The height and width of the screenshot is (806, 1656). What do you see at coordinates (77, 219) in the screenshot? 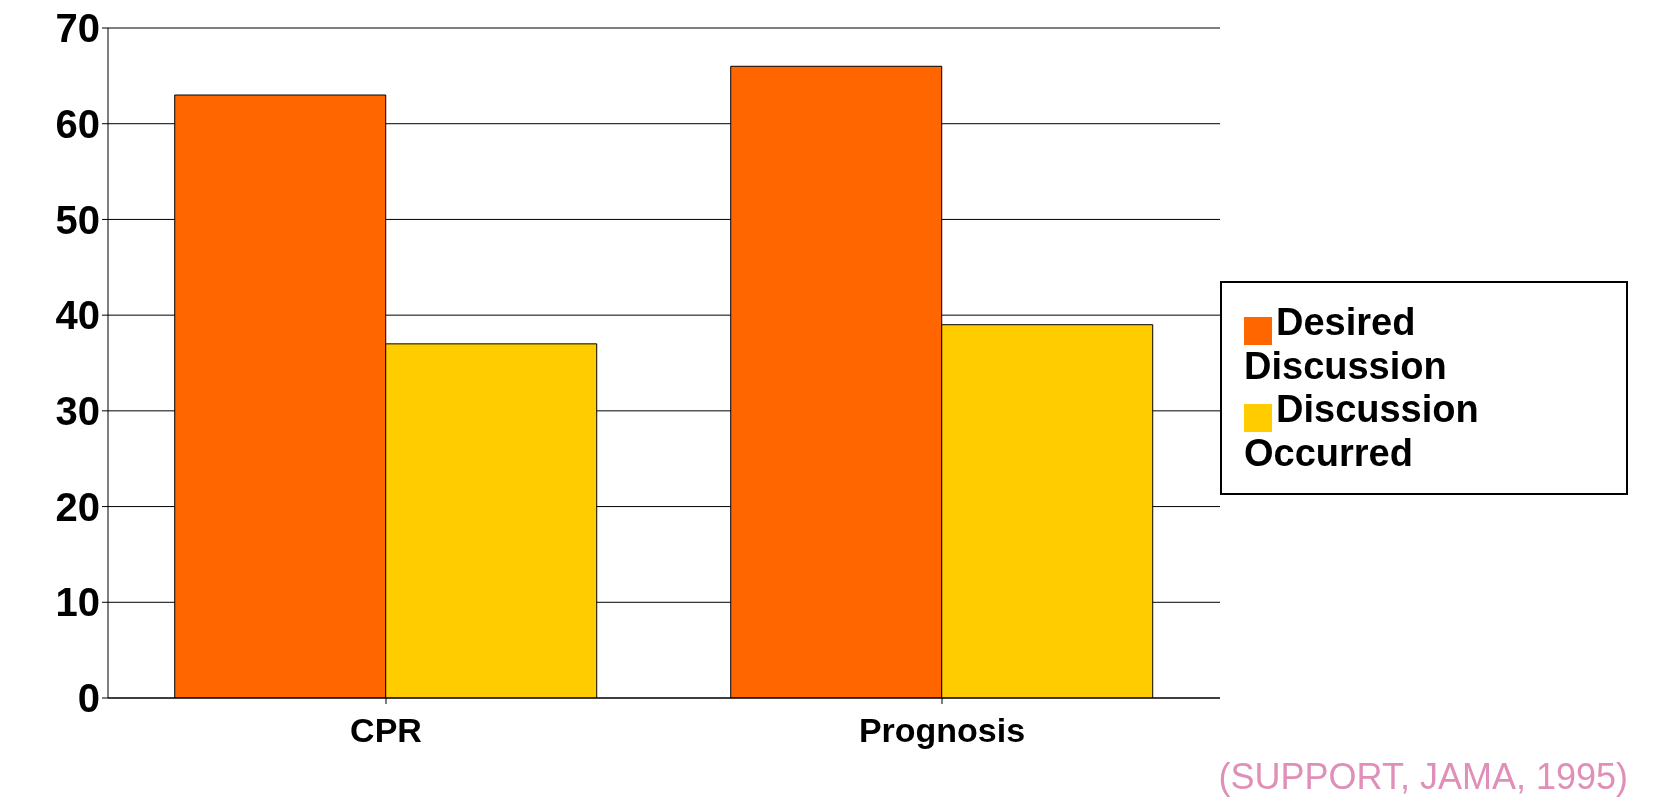
I see `y-tick-label: 50` at bounding box center [77, 219].